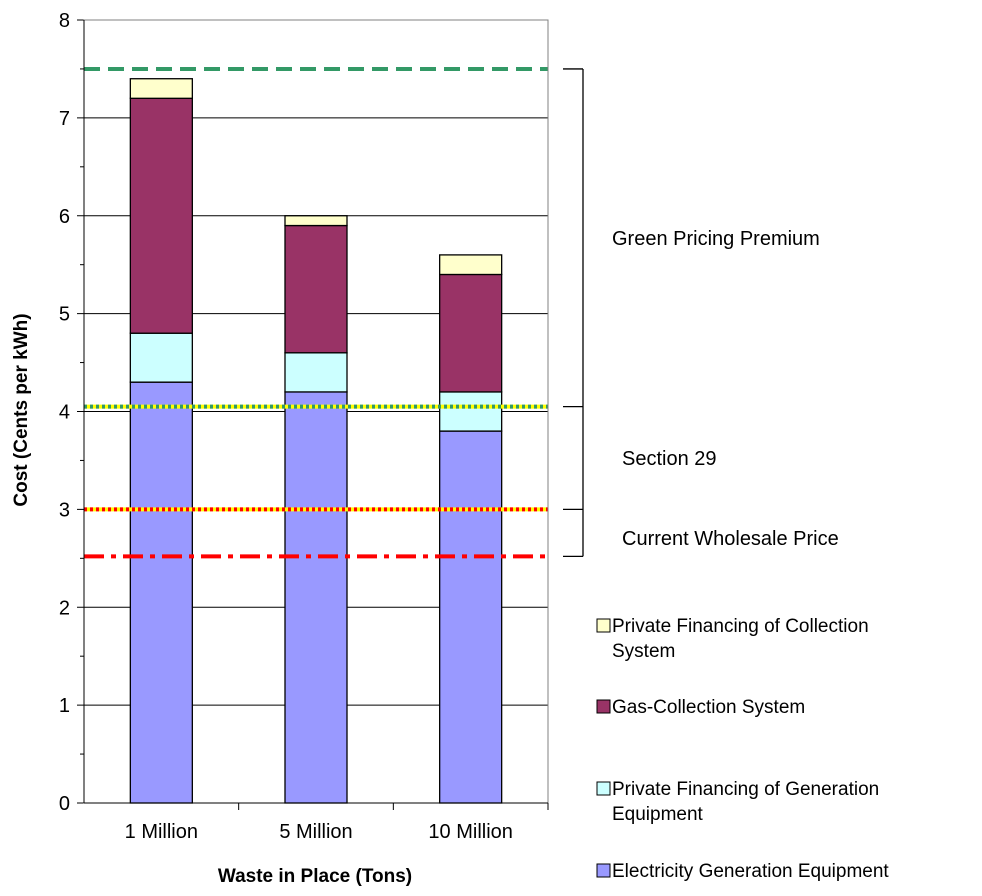 The image size is (982, 896). I want to click on y-tick-label: 8, so click(64, 21).